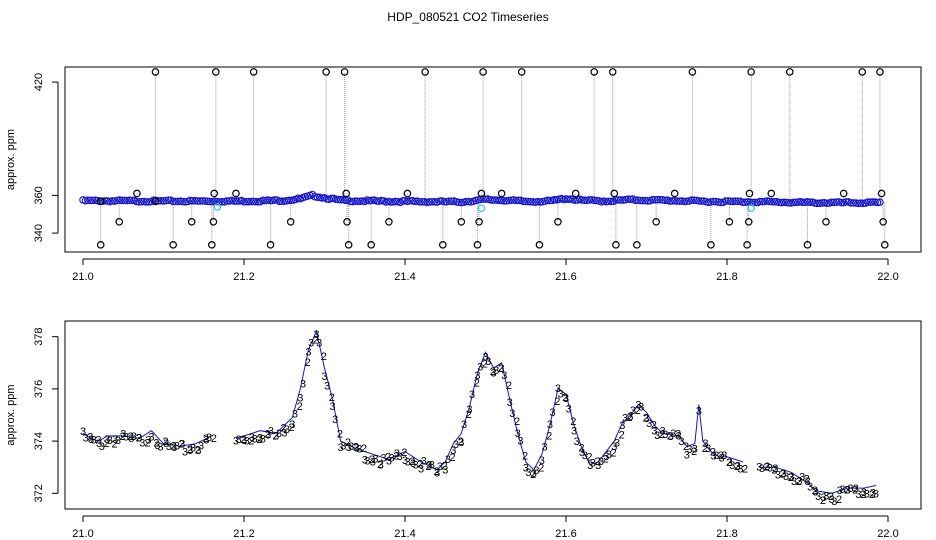 This screenshot has width=936, height=540. What do you see at coordinates (217, 207) in the screenshot?
I see `cyan-point` at bounding box center [217, 207].